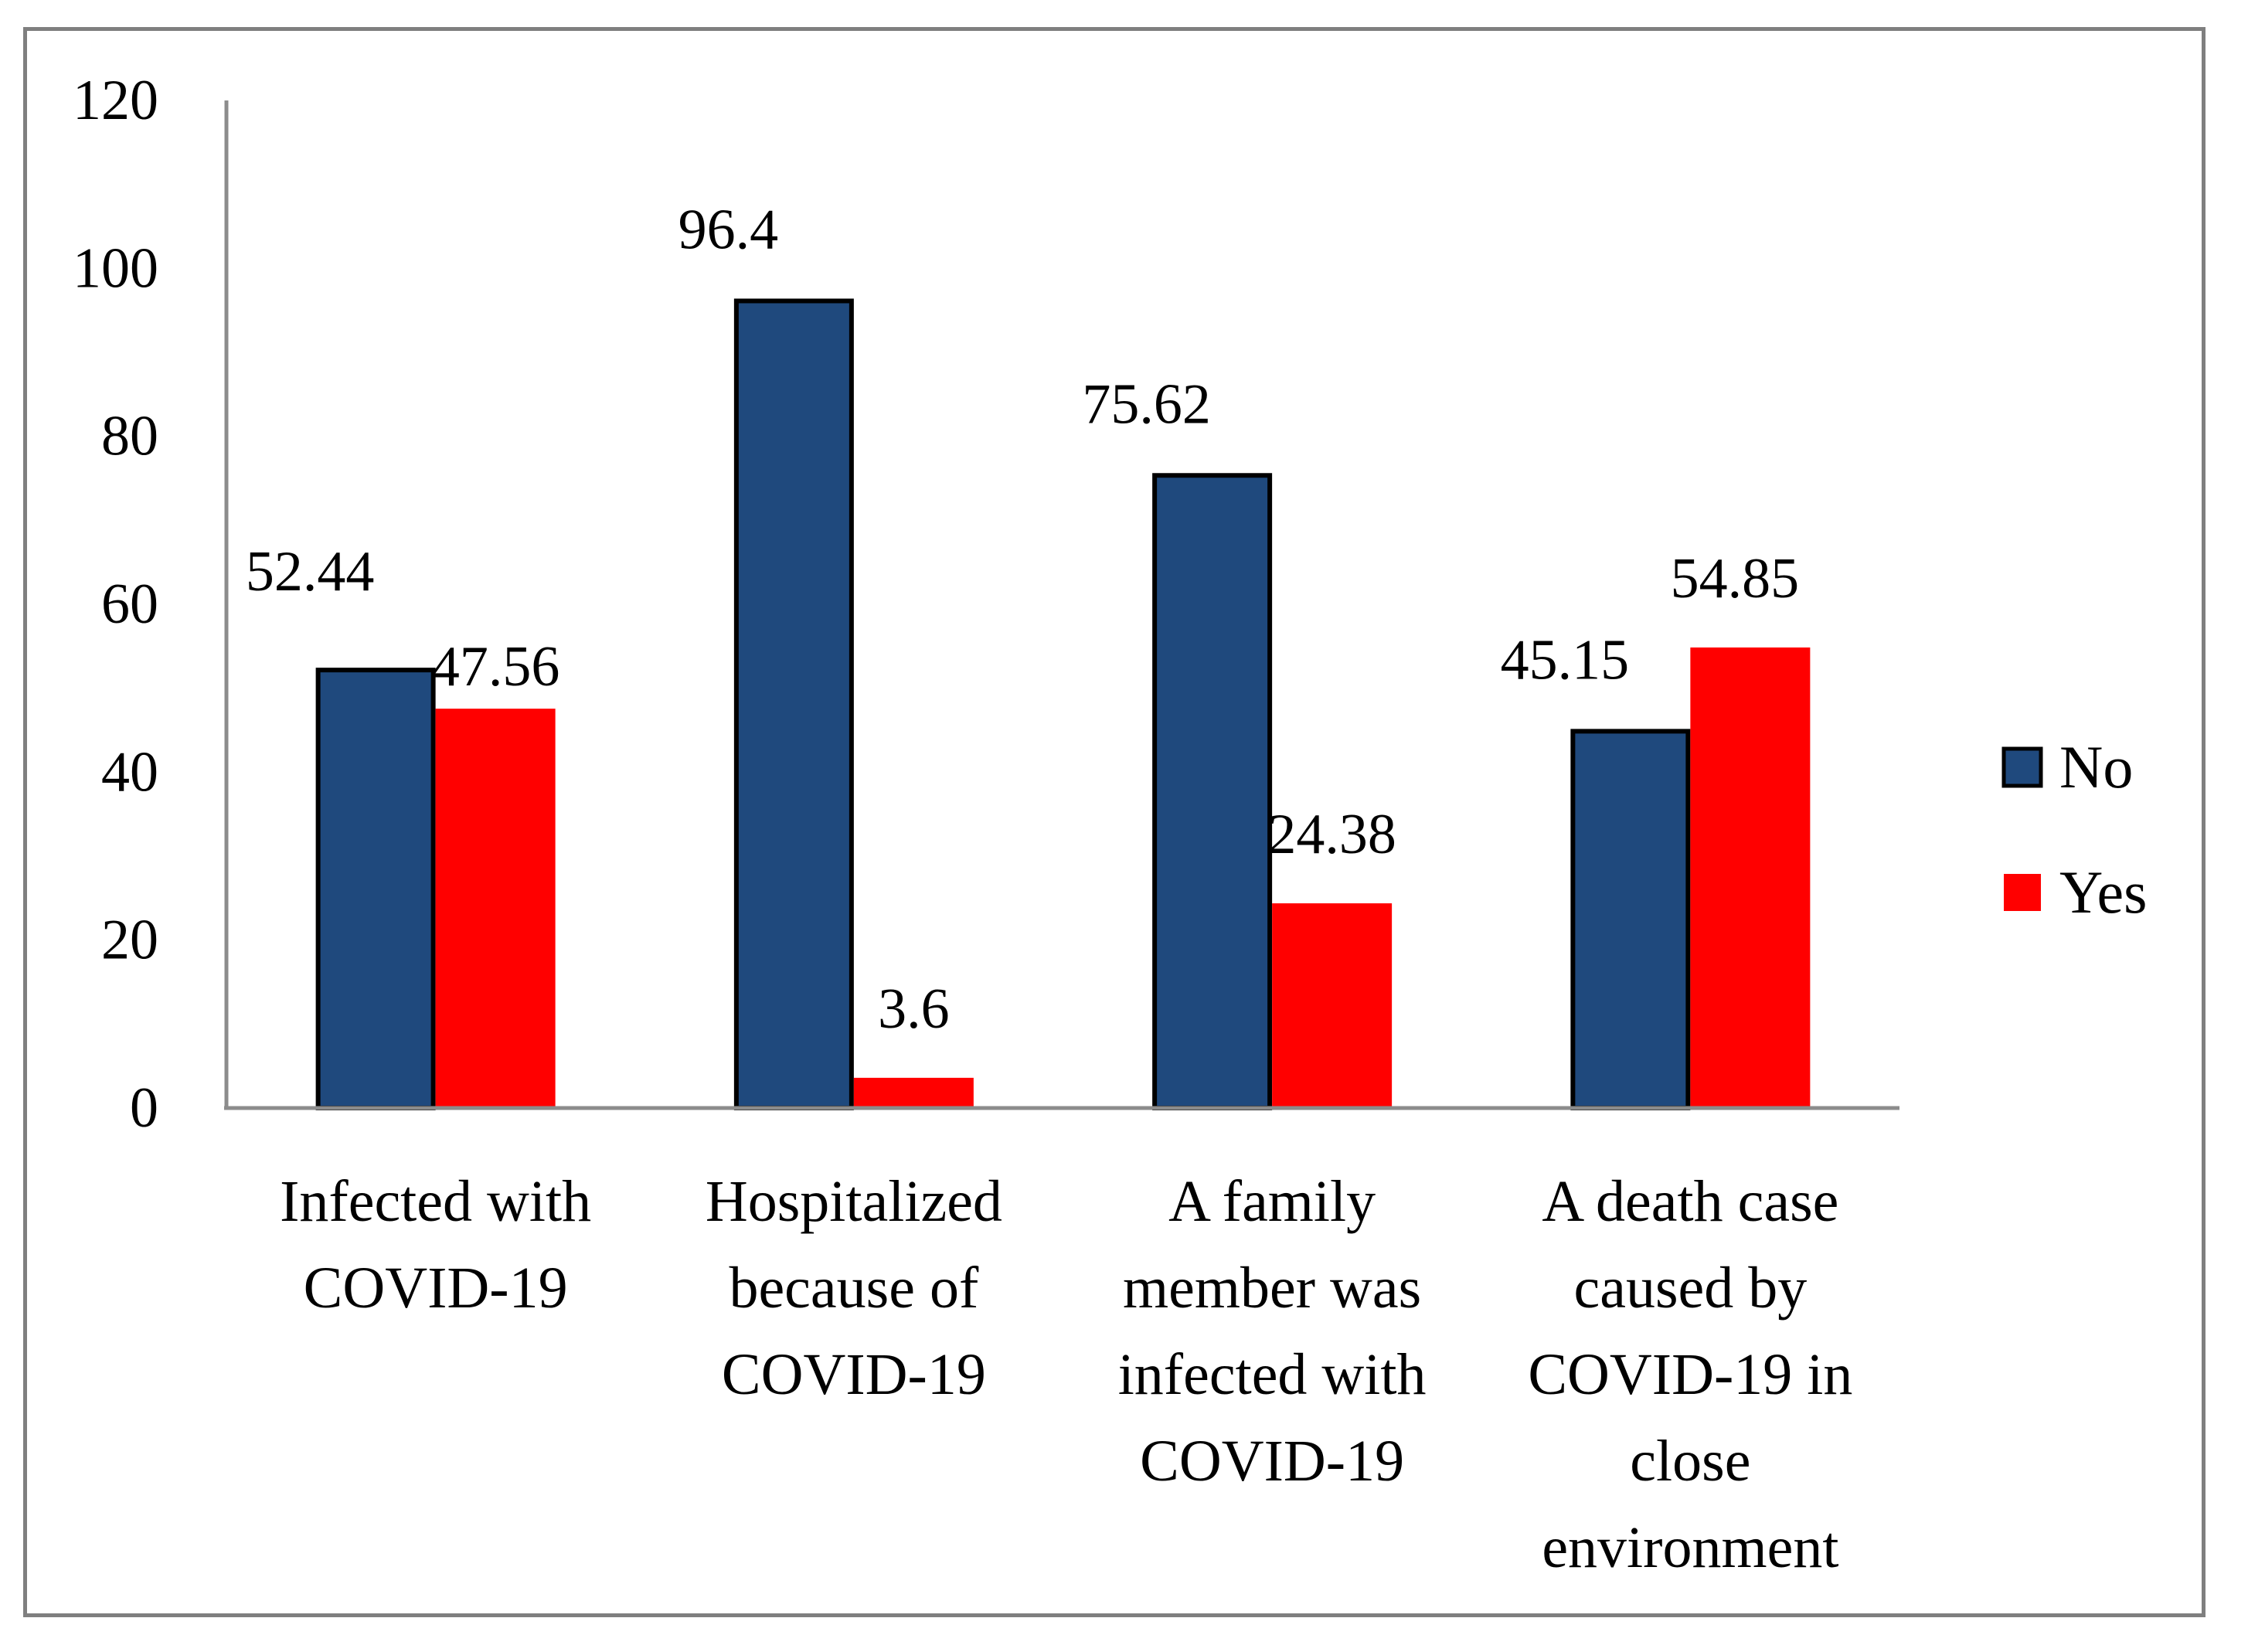  Describe the element at coordinates (116, 100) in the screenshot. I see `y-tick-label: 120` at that location.